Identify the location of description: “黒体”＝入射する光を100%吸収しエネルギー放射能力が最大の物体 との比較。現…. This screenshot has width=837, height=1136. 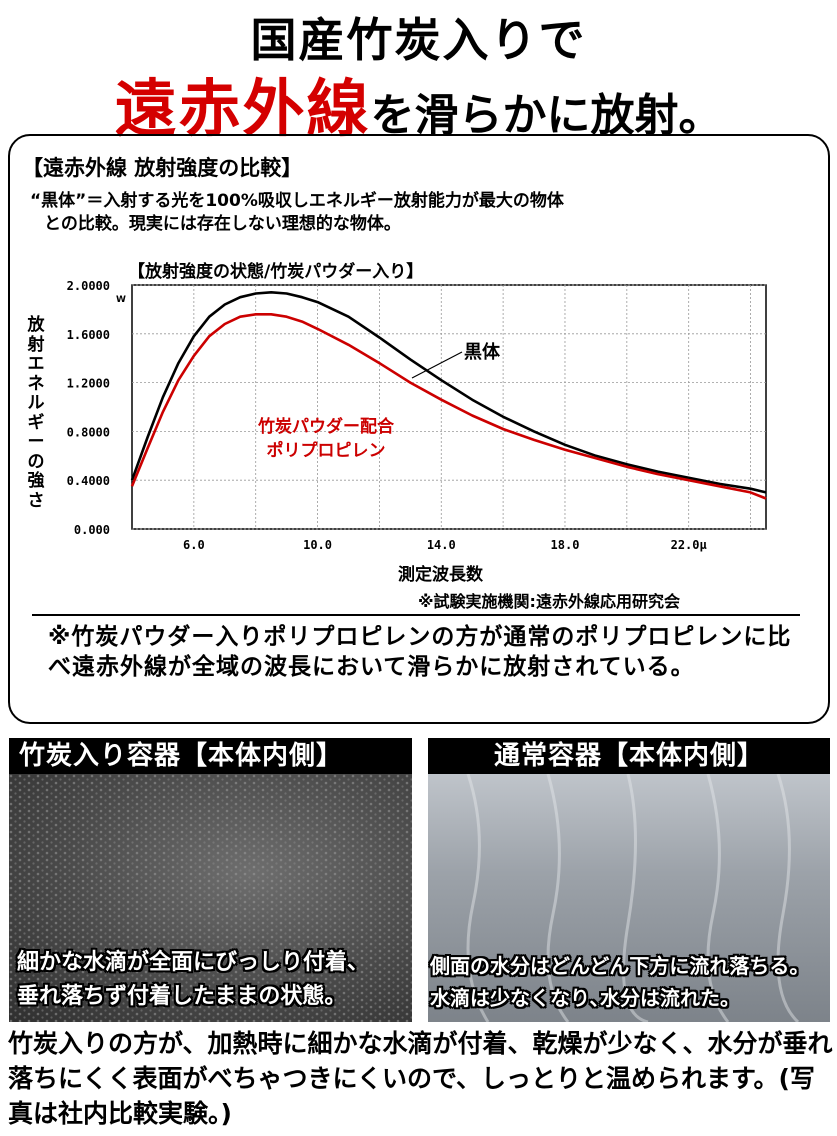
(297, 213).